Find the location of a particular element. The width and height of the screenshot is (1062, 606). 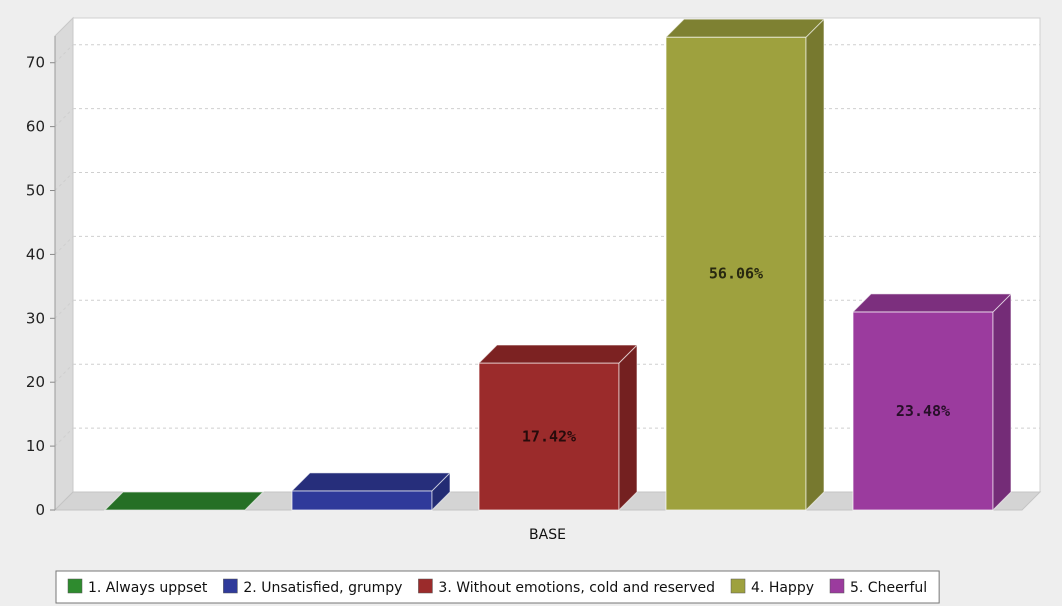

y-tick-label: 20 is located at coordinates (35, 382).